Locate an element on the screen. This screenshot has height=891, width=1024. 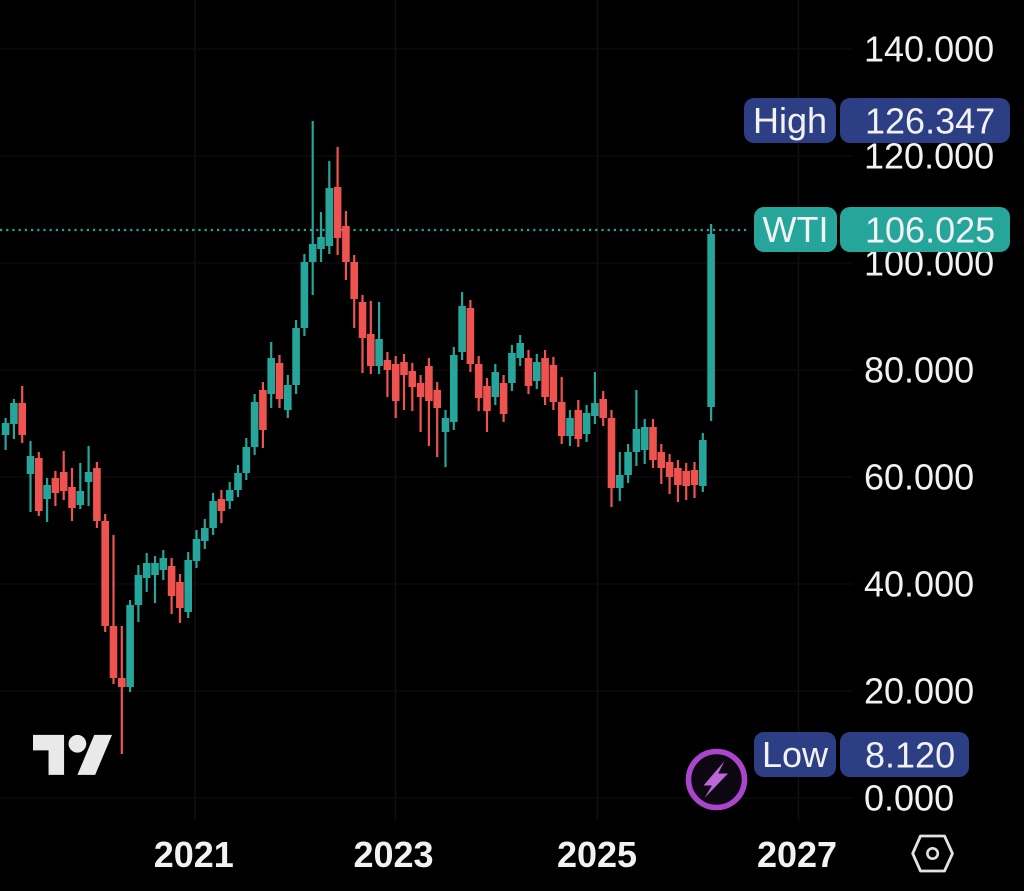
svg-text: 126.347 is located at coordinates (930, 121).